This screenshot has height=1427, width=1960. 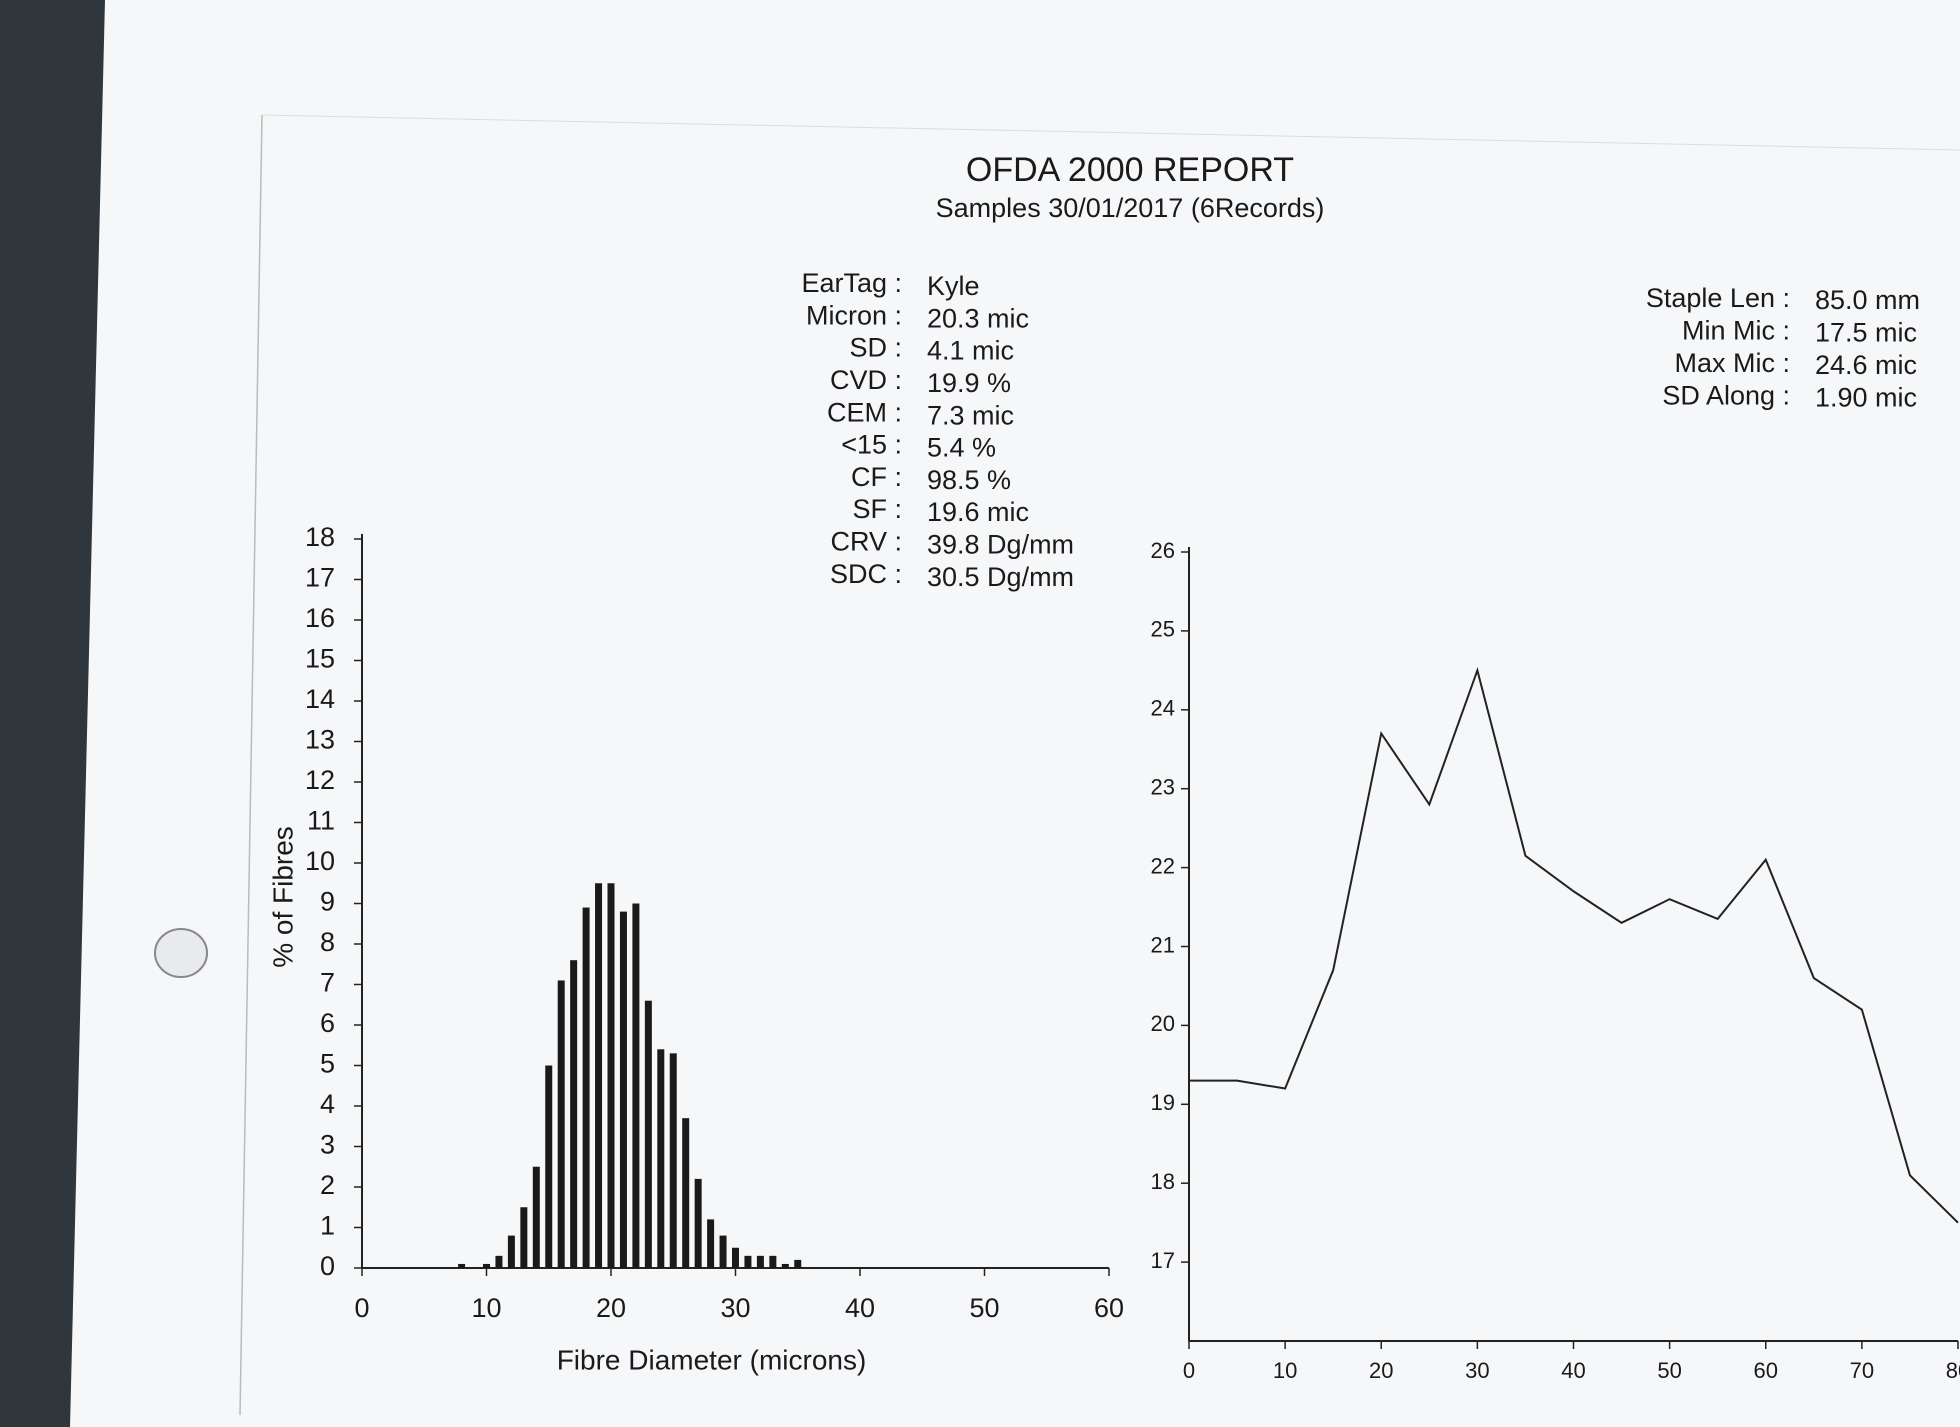 What do you see at coordinates (1163, 708) in the screenshot?
I see `y-tick-label: 24` at bounding box center [1163, 708].